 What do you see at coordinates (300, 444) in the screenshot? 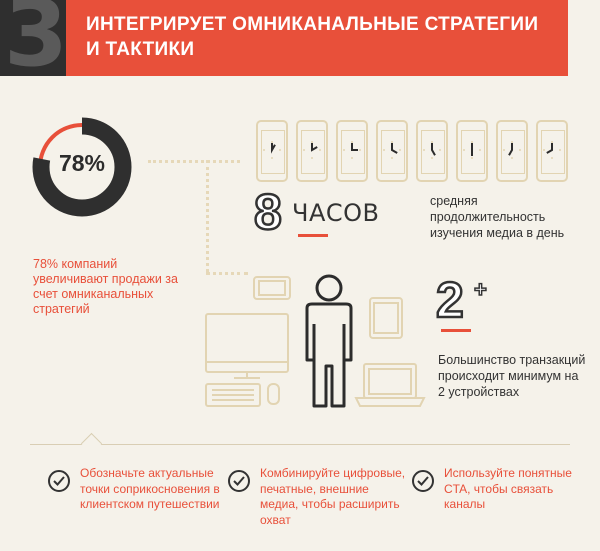
I see `divider` at bounding box center [300, 444].